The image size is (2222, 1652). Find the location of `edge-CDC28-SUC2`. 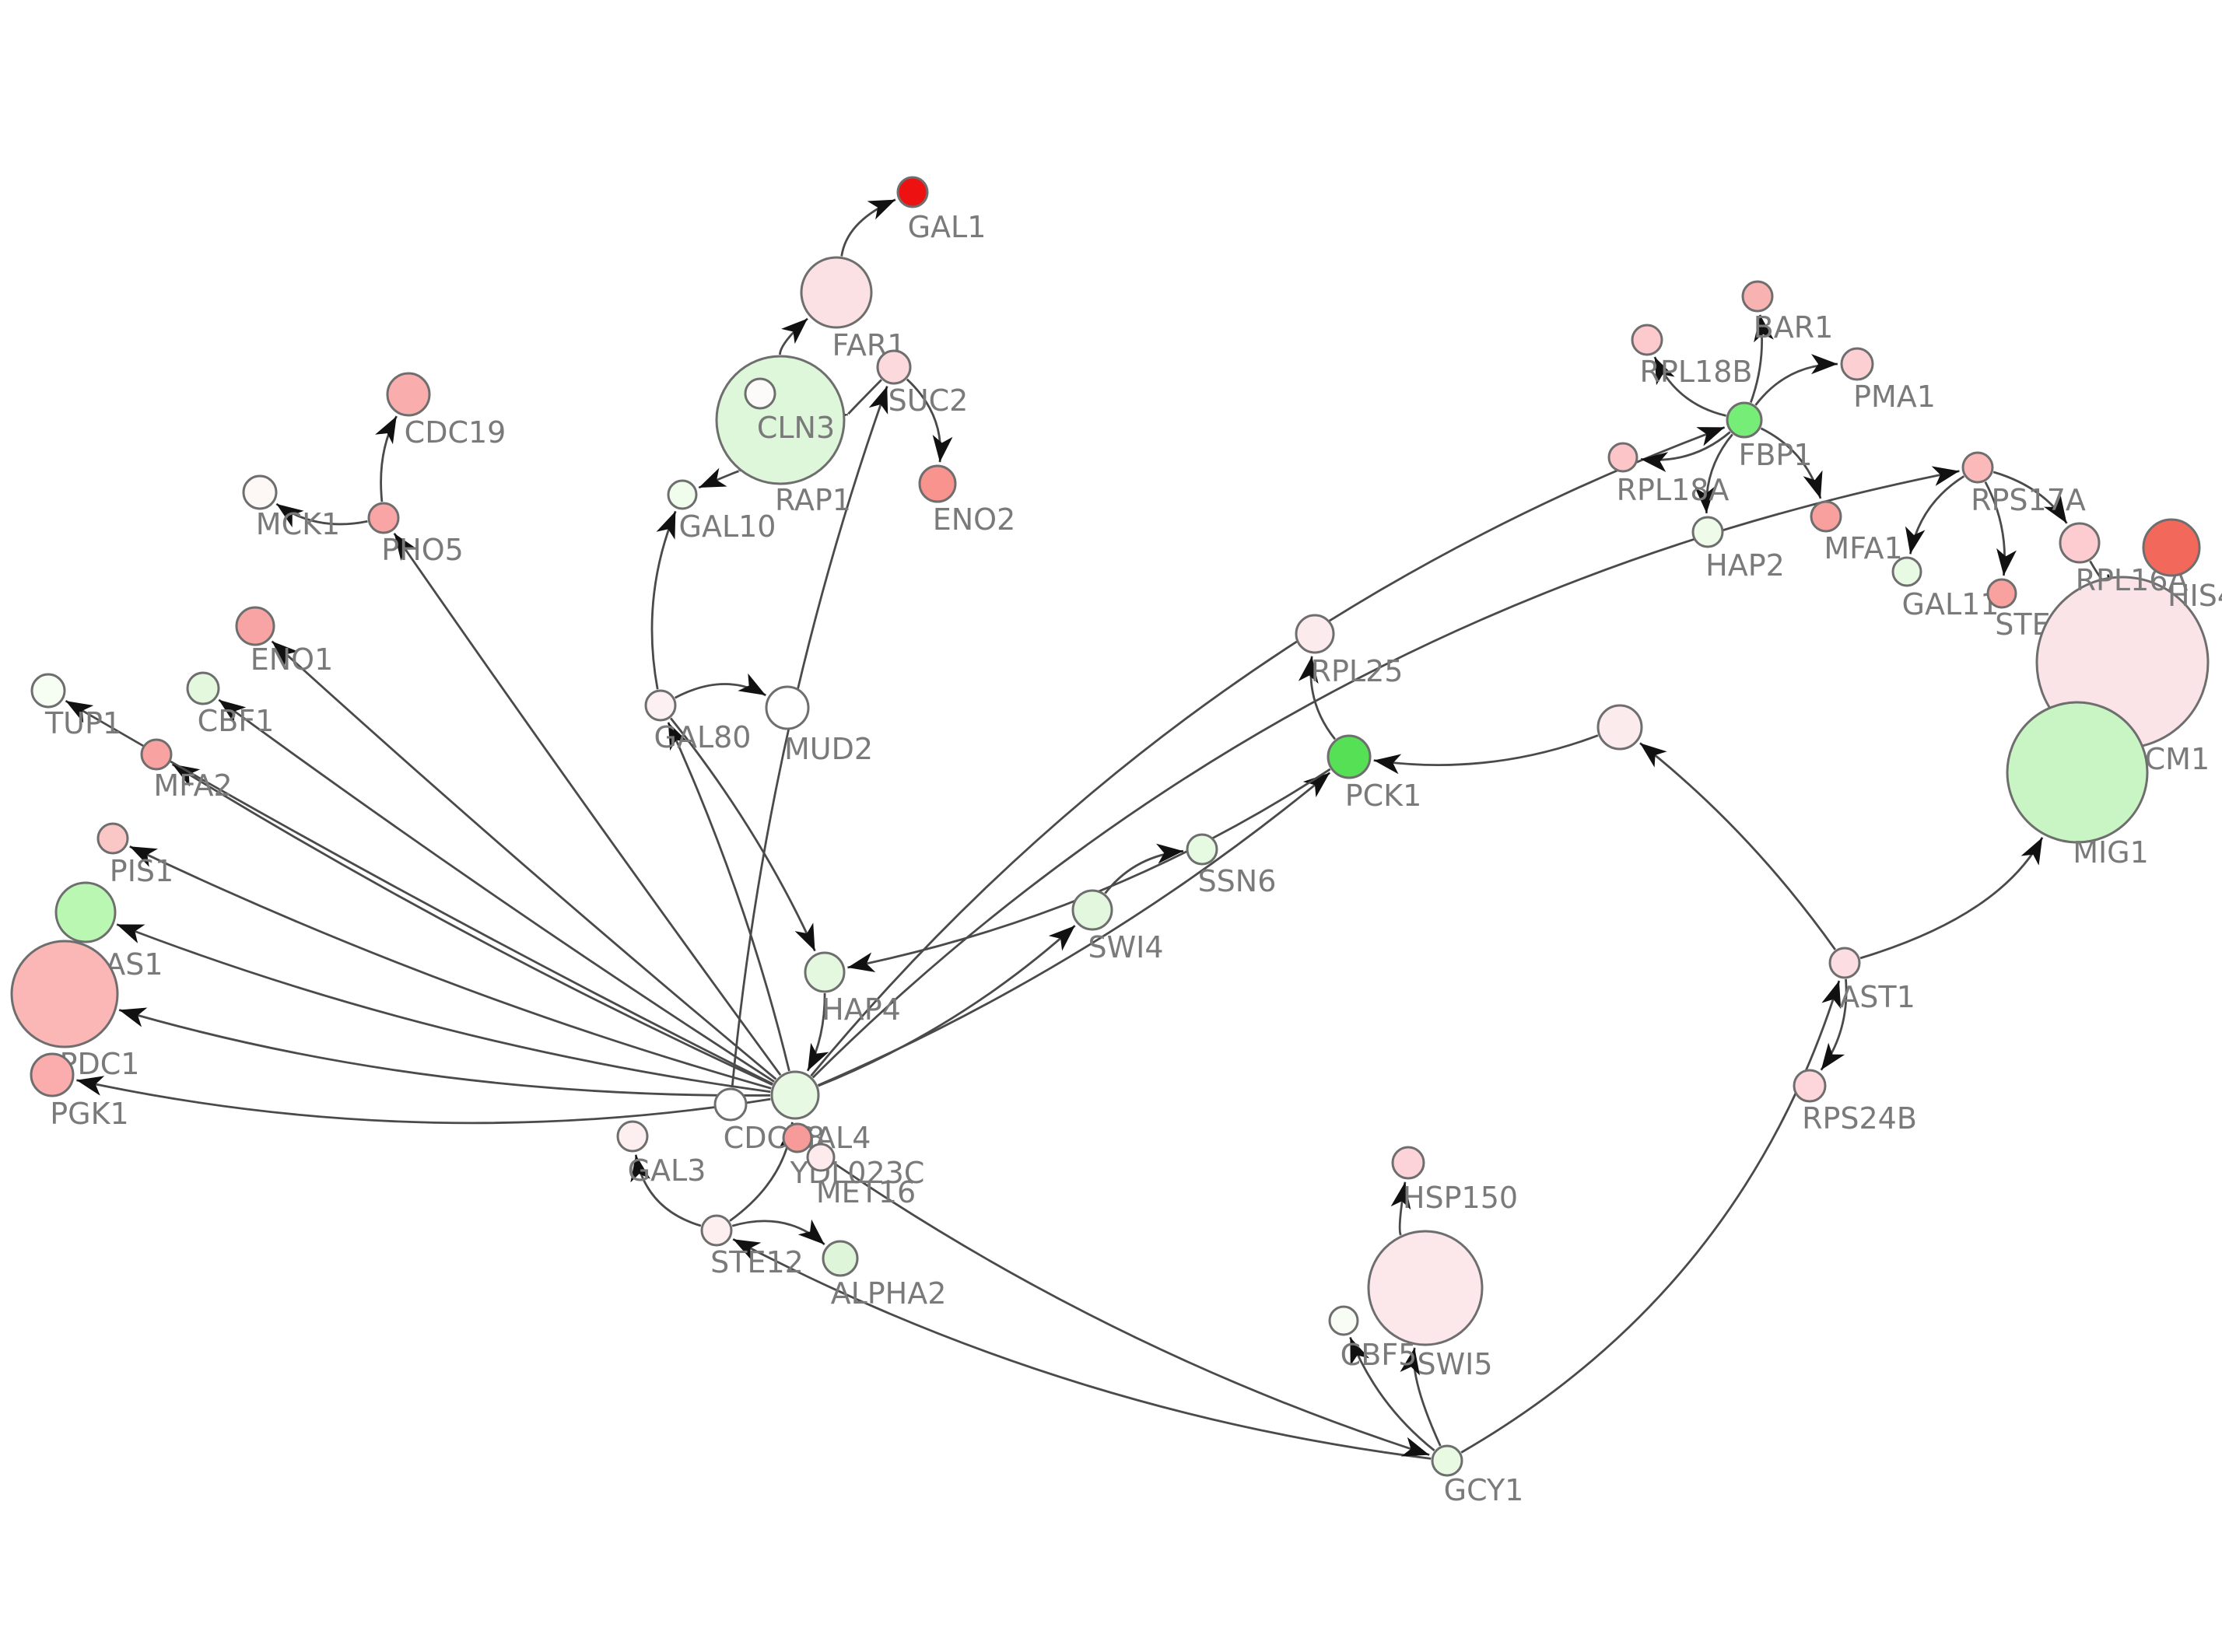

edge-CDC28-SUC2 is located at coordinates (809, 737).